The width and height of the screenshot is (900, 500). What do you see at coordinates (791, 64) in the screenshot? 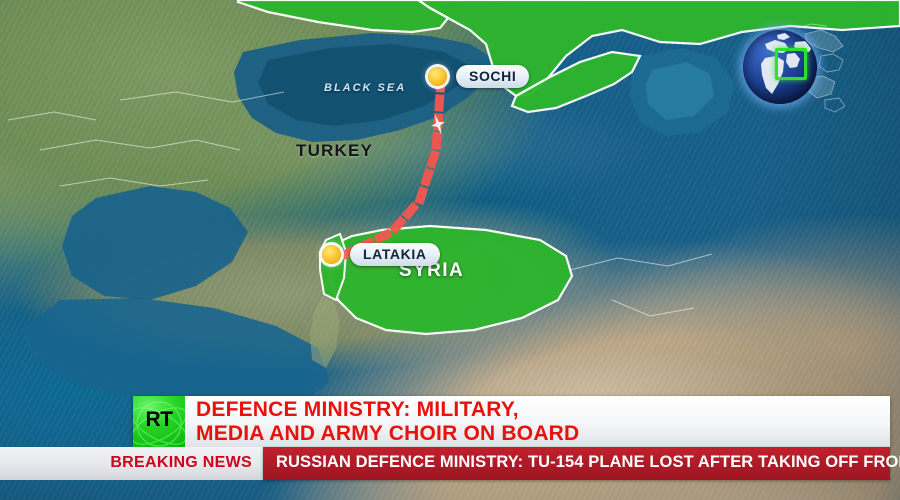
I see `region-highlight-box` at bounding box center [791, 64].